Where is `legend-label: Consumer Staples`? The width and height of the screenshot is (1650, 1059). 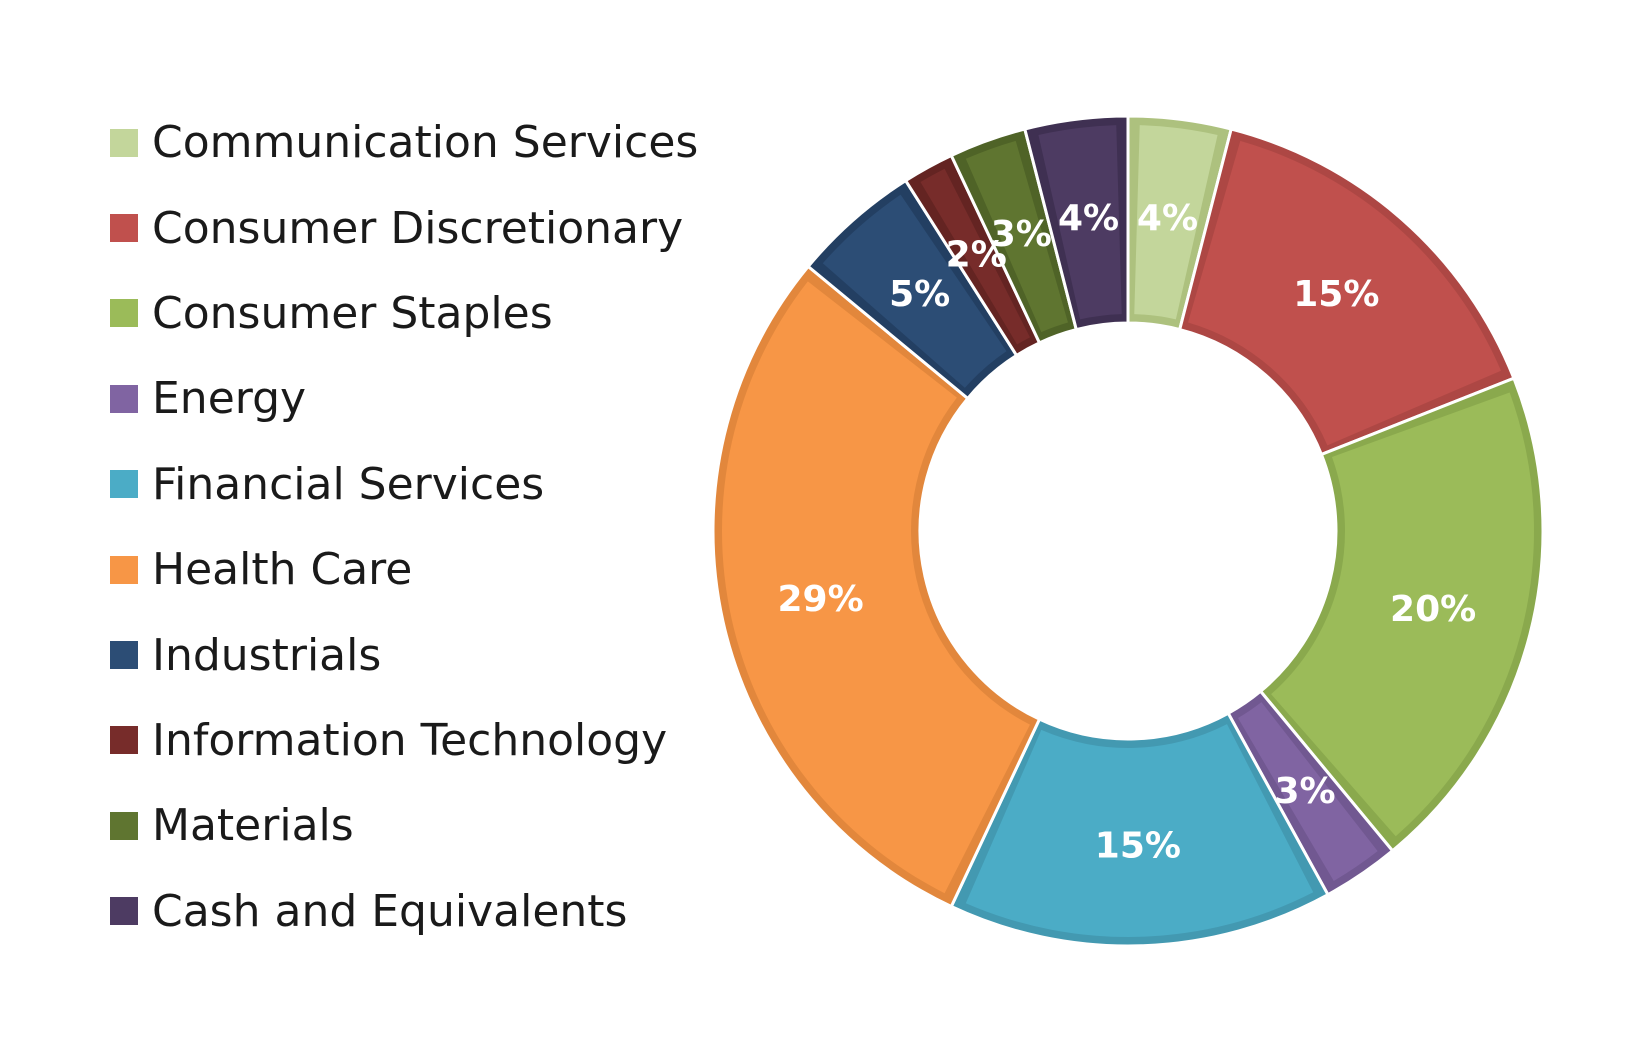
legend-label: Consumer Staples is located at coordinates (352, 313).